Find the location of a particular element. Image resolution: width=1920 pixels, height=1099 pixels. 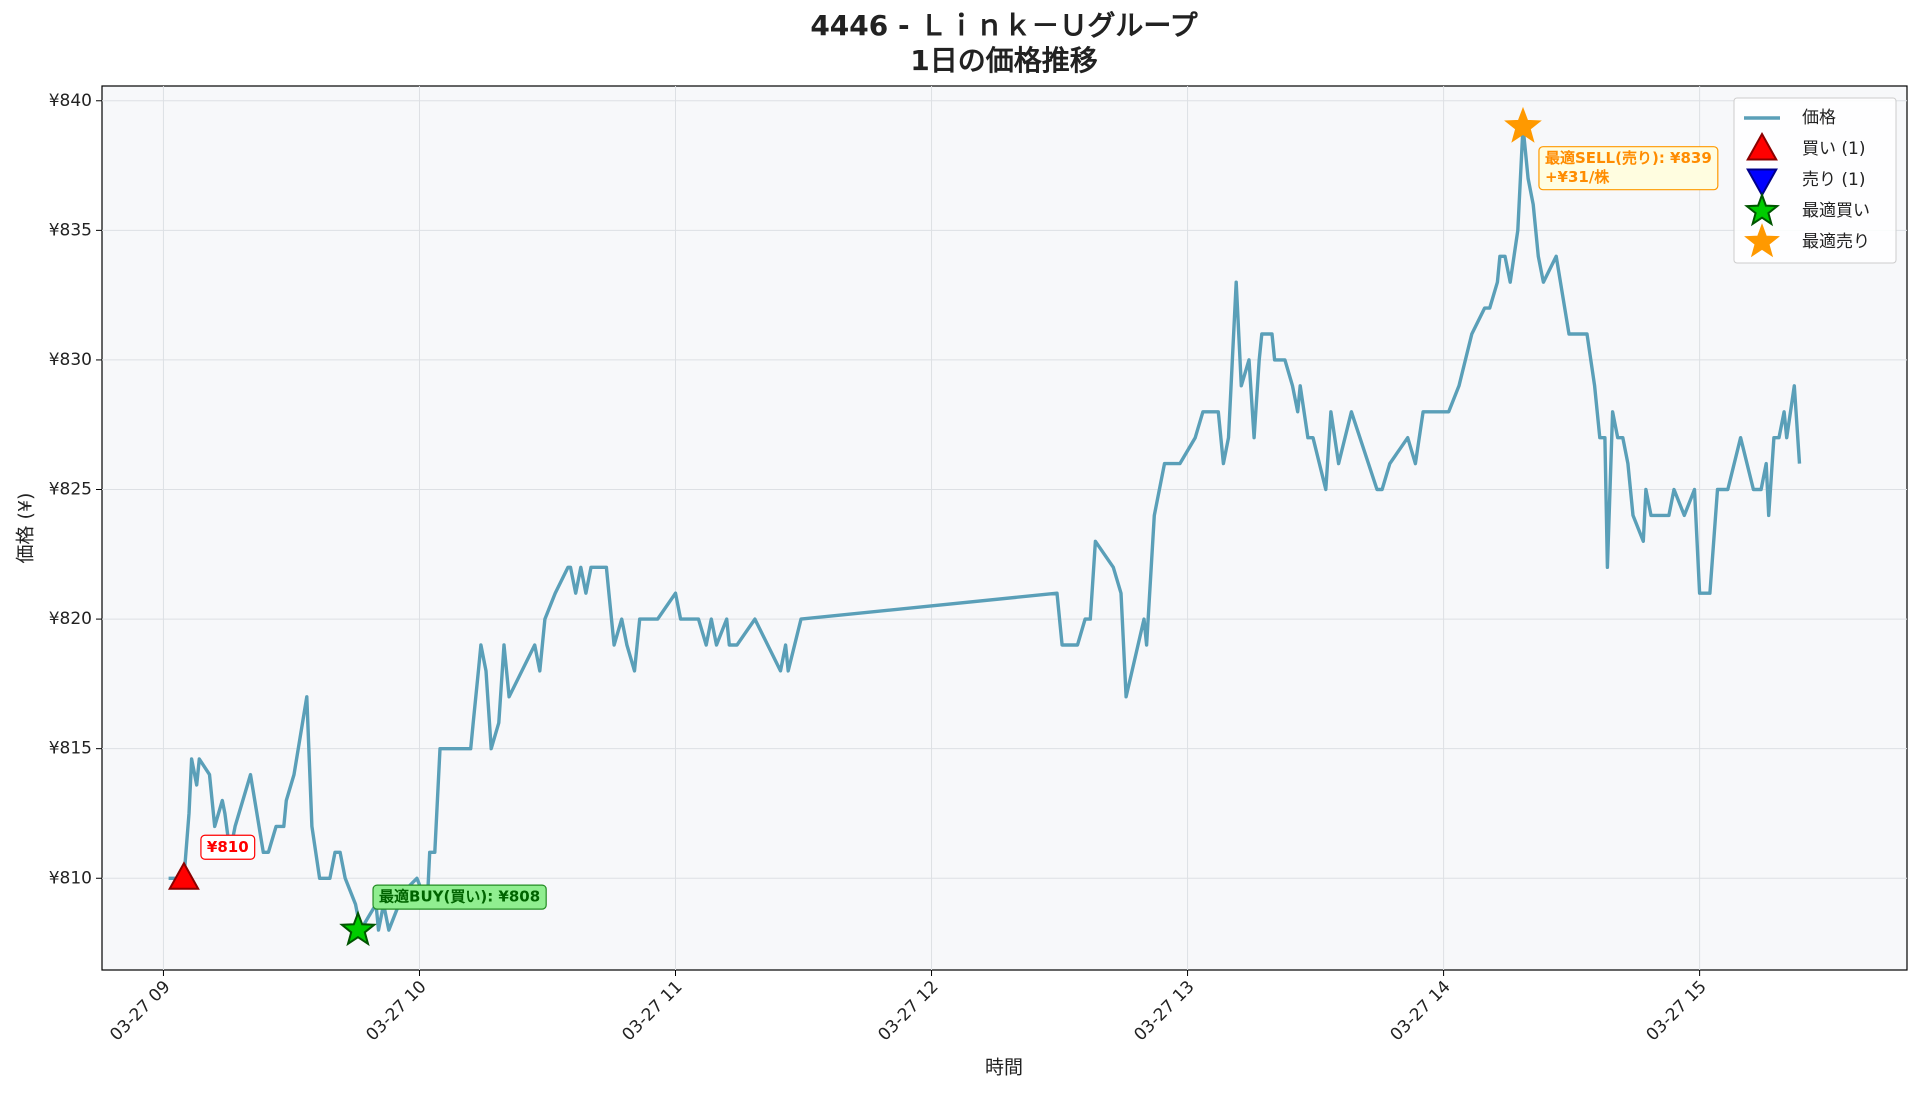

y-tick-label: ¥820 is located at coordinates (70, 619).